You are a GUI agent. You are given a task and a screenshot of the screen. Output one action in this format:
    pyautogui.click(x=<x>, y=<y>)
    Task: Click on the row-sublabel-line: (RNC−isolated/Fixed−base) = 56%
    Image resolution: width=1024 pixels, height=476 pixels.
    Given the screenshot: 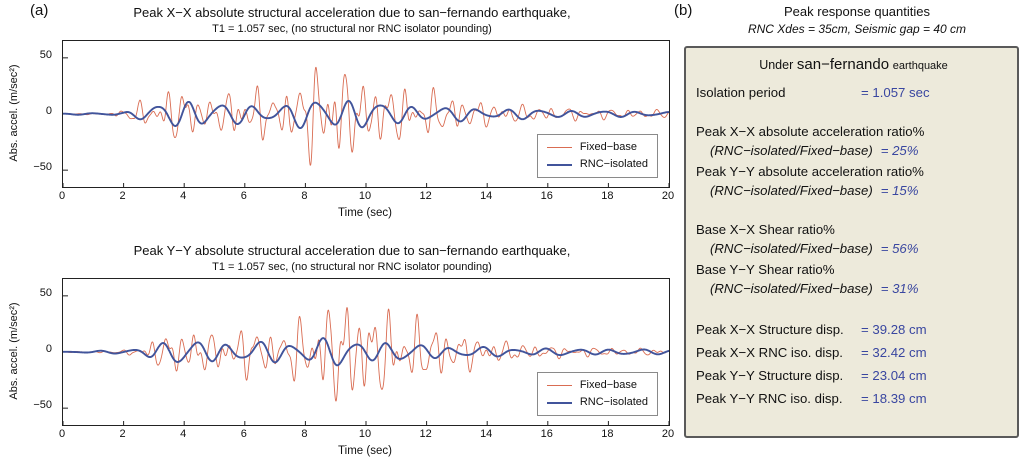 What is the action you would take?
    pyautogui.click(x=853, y=248)
    